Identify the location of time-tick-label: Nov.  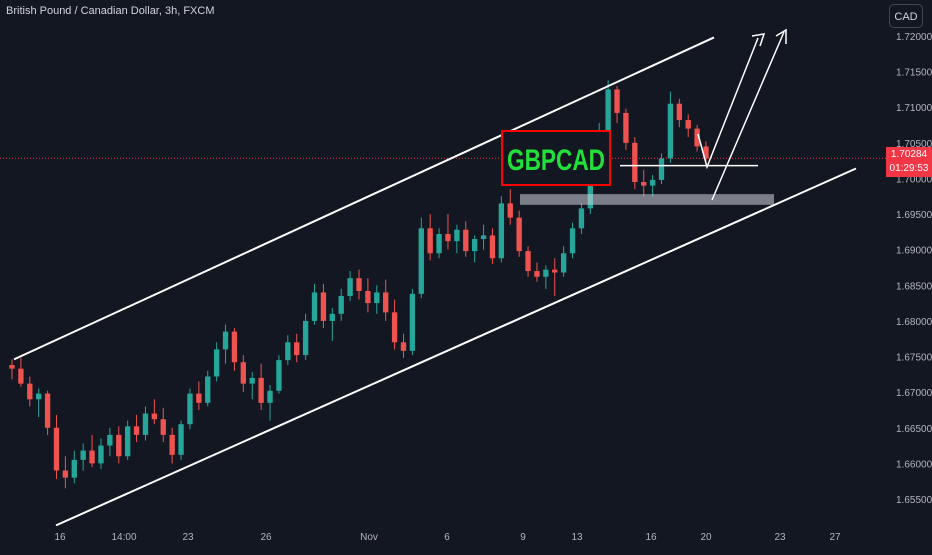
(369, 537).